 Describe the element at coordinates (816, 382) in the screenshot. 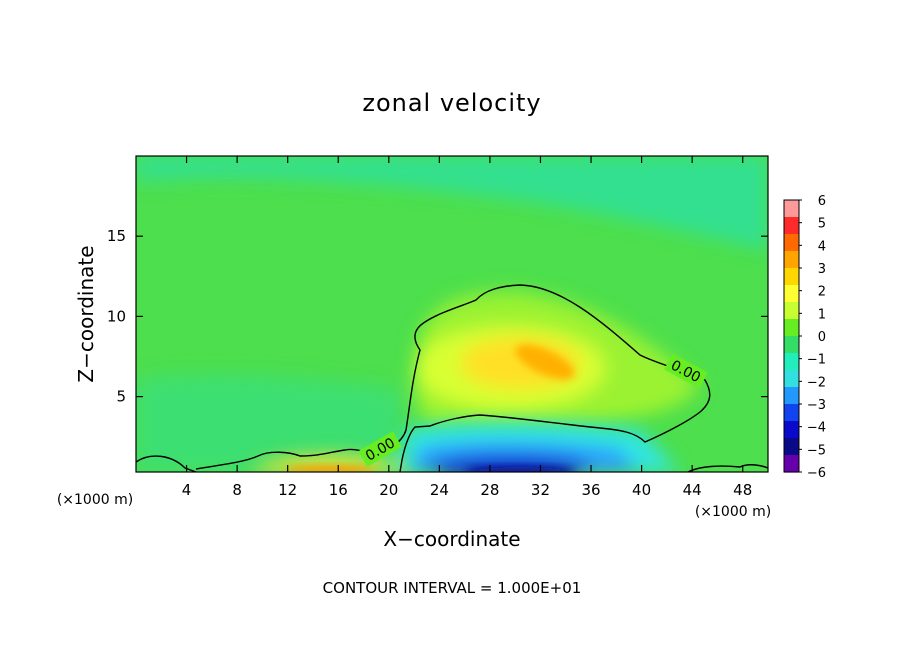

I see `colorbar-label: −2` at that location.